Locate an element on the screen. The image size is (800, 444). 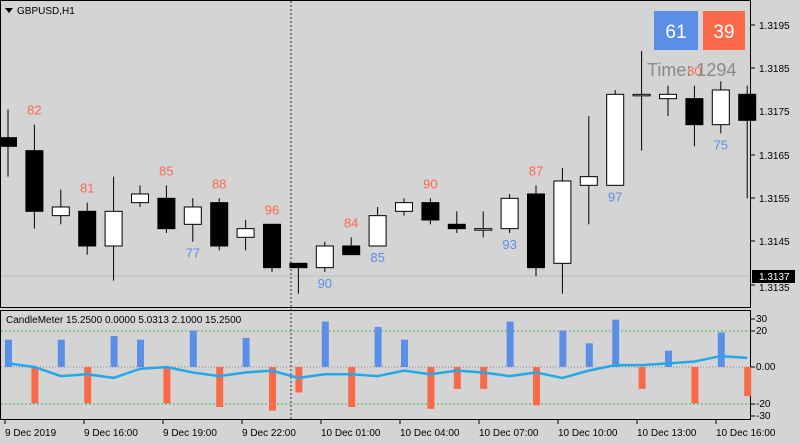
time-label: 9 Dec 19:00 is located at coordinates (190, 433).